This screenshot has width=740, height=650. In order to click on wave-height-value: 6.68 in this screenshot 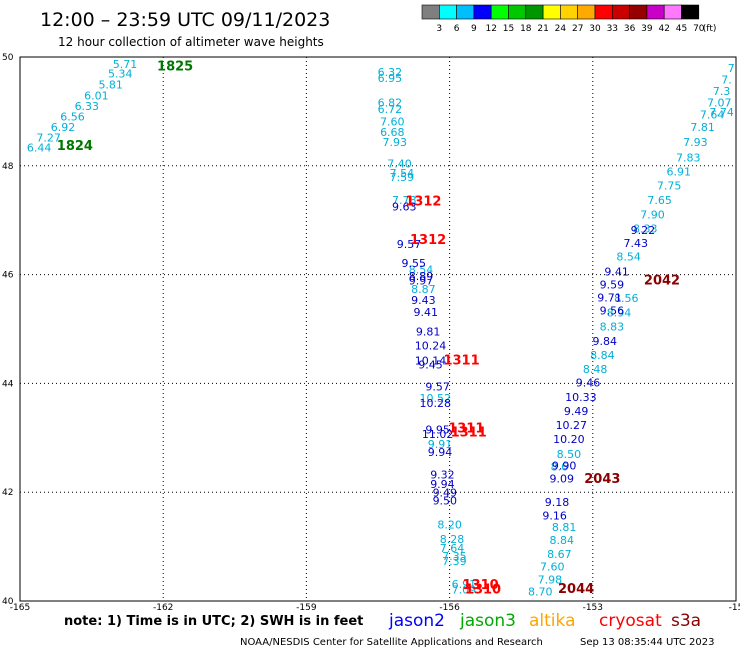, I will do `click(392, 132)`.